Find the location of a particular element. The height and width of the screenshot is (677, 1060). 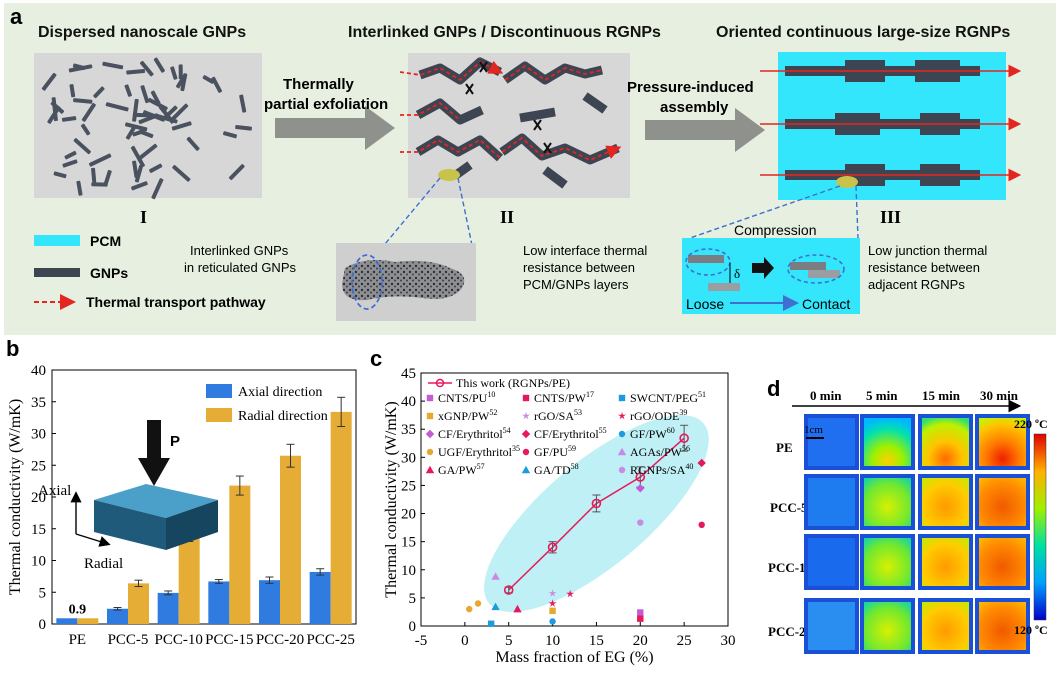

sample-block-side is located at coordinates (192, 525).